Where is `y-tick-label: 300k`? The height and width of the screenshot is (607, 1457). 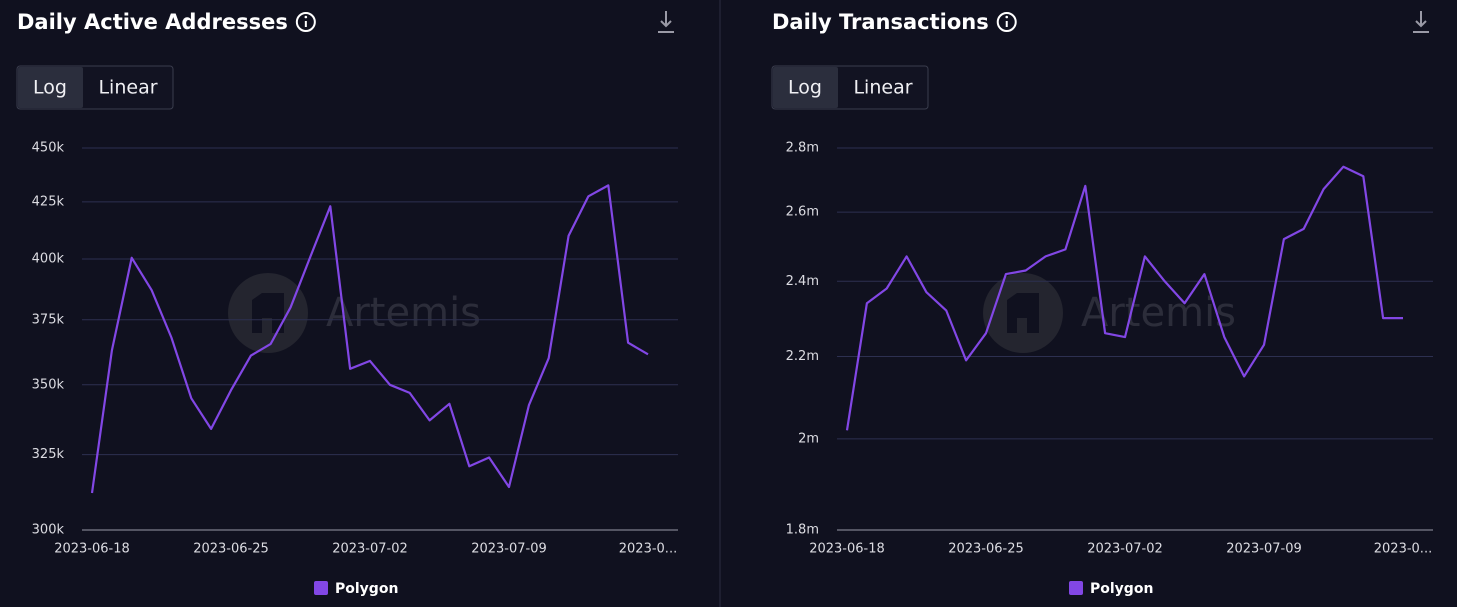 y-tick-label: 300k is located at coordinates (48, 530).